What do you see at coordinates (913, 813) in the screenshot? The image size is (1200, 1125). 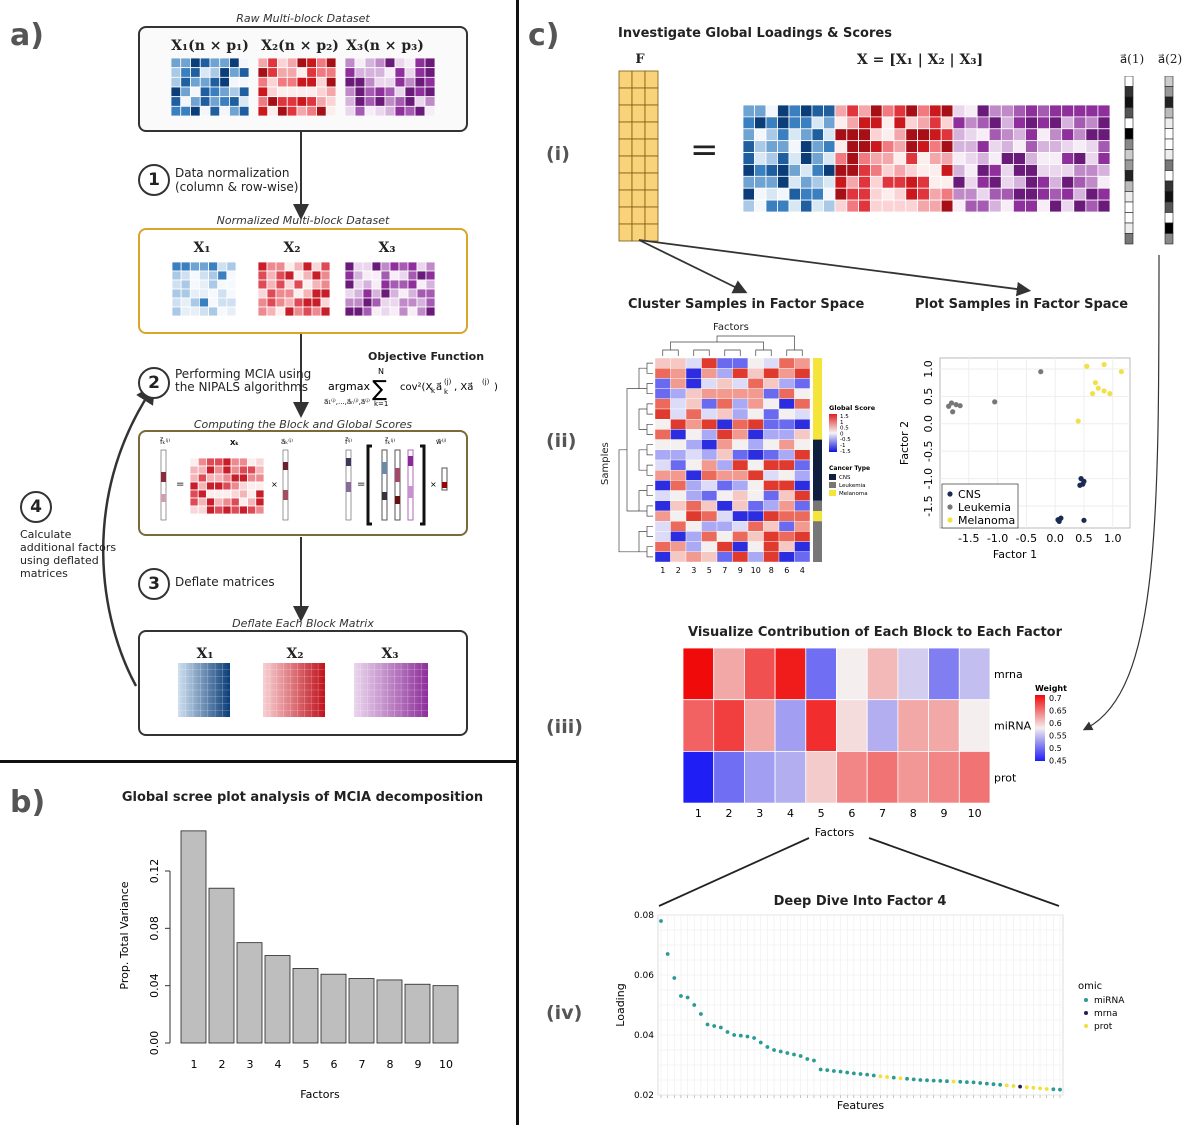 I see `block-hm-col-label: 8` at bounding box center [913, 813].